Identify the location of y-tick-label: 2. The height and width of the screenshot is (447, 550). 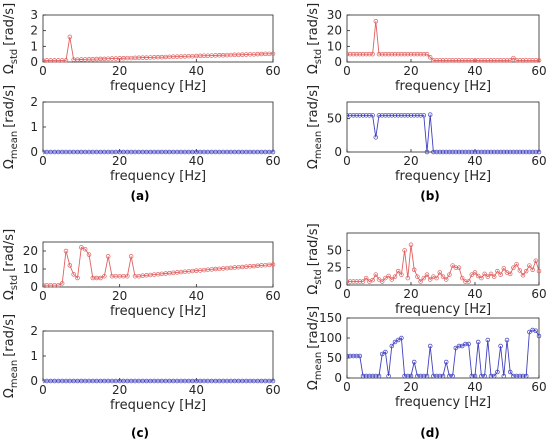
(34, 31).